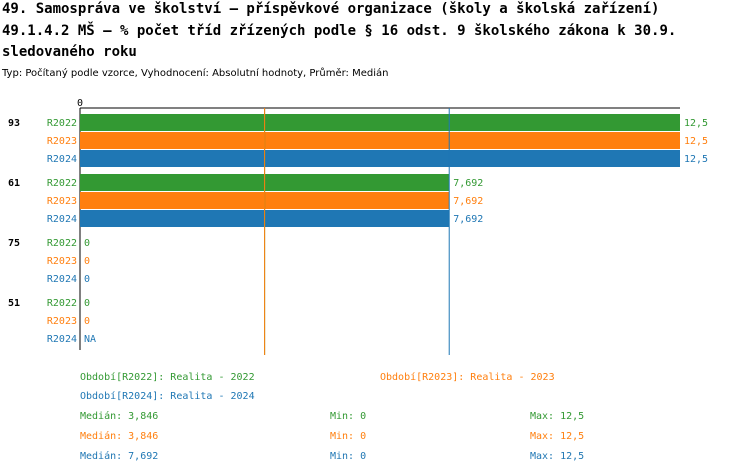 The image size is (750, 474). I want to click on category-label: 51, so click(14, 303).